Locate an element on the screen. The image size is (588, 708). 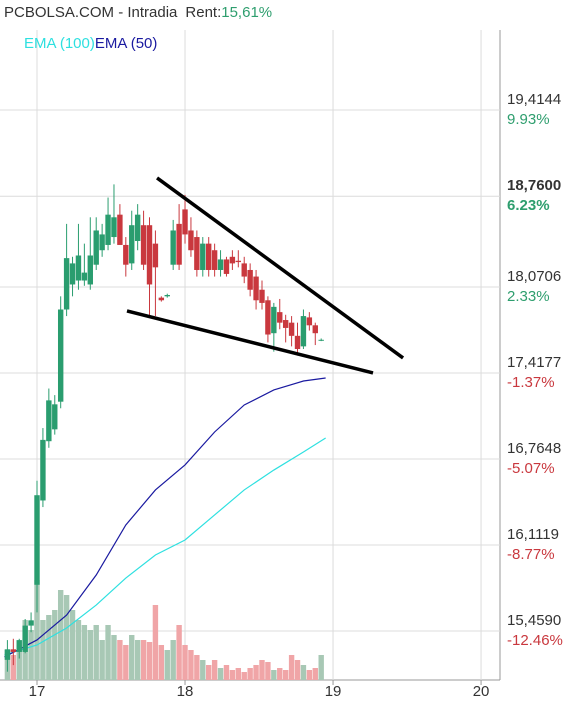
y-tick-label: 18,0706 is located at coordinates (534, 276).